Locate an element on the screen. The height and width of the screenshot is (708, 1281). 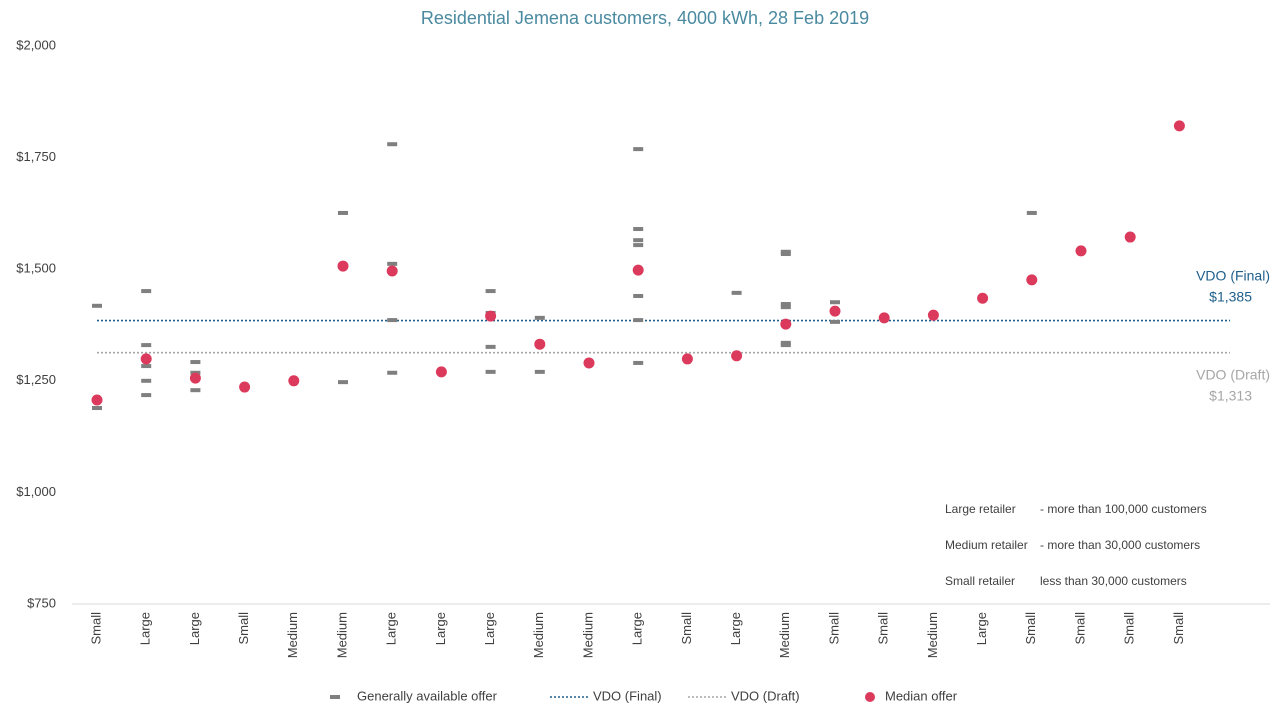
y-tick-label: $1,750 is located at coordinates (36, 156).